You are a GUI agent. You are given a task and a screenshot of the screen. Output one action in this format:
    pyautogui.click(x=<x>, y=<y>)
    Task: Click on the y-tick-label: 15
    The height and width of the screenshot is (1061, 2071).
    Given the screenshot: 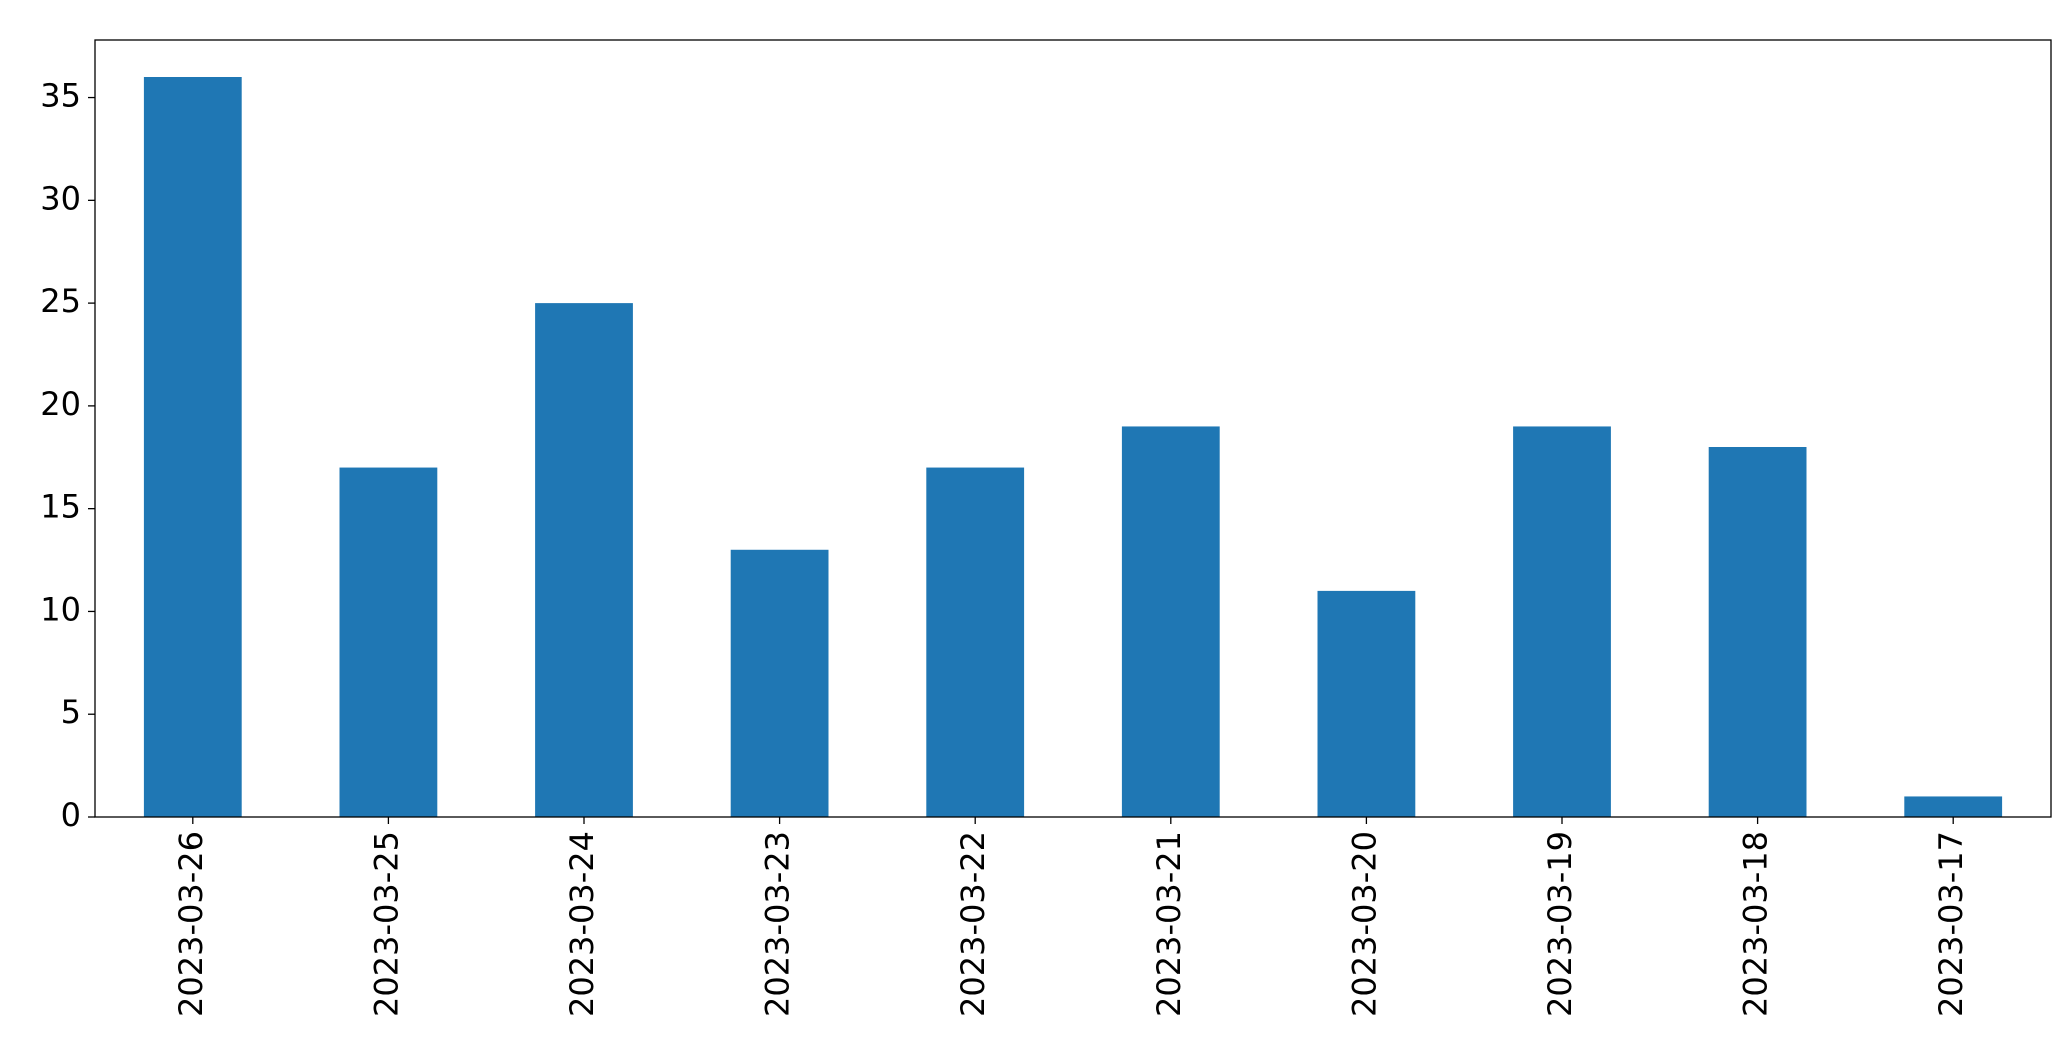 What is the action you would take?
    pyautogui.click(x=60, y=507)
    